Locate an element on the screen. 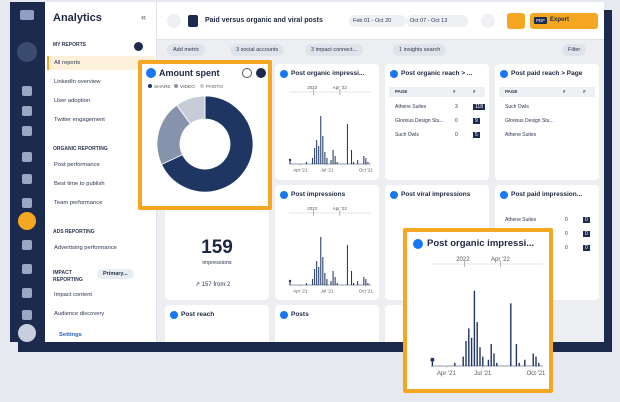  settings: Settings is located at coordinates (70, 335).